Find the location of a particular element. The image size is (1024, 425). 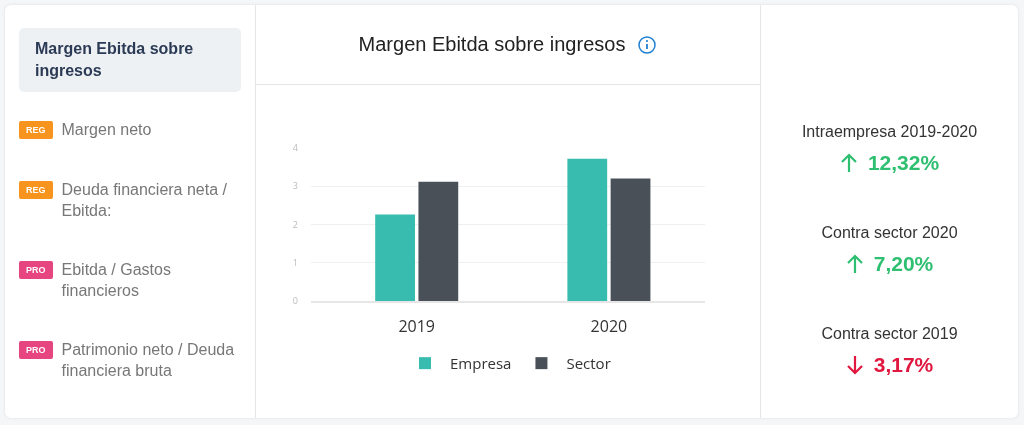

text: Contra sector 2019 is located at coordinates (889, 334).